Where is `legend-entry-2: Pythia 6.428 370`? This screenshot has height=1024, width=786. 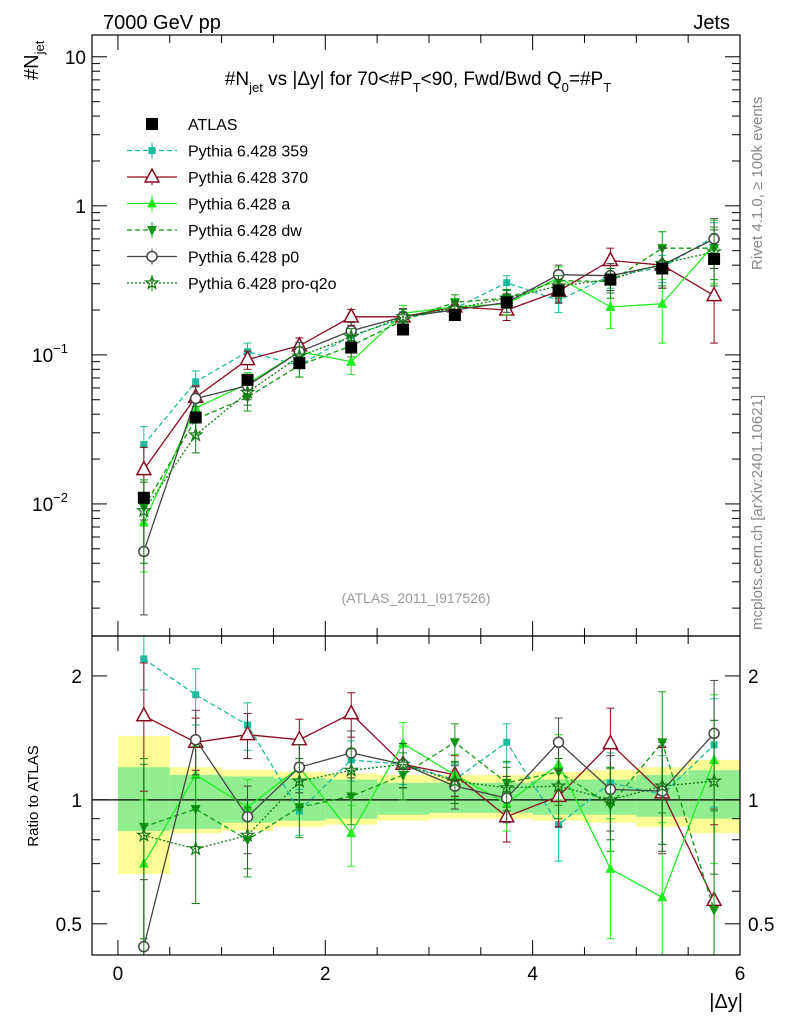 legend-entry-2: Pythia 6.428 370 is located at coordinates (217, 177).